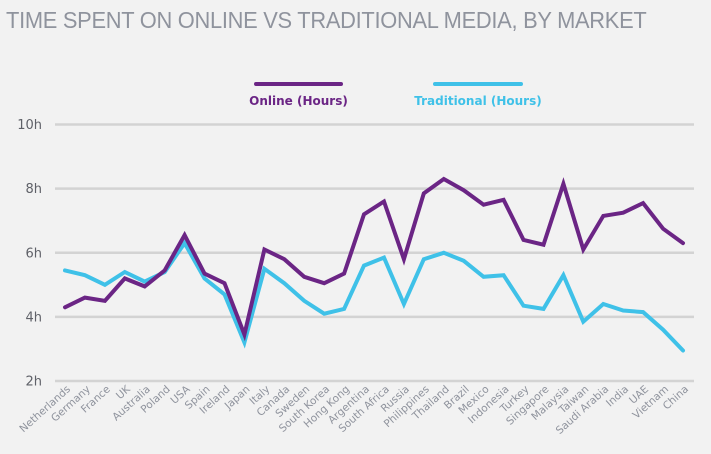  Describe the element at coordinates (33, 253) in the screenshot. I see `y-tick-label: 6h` at that location.